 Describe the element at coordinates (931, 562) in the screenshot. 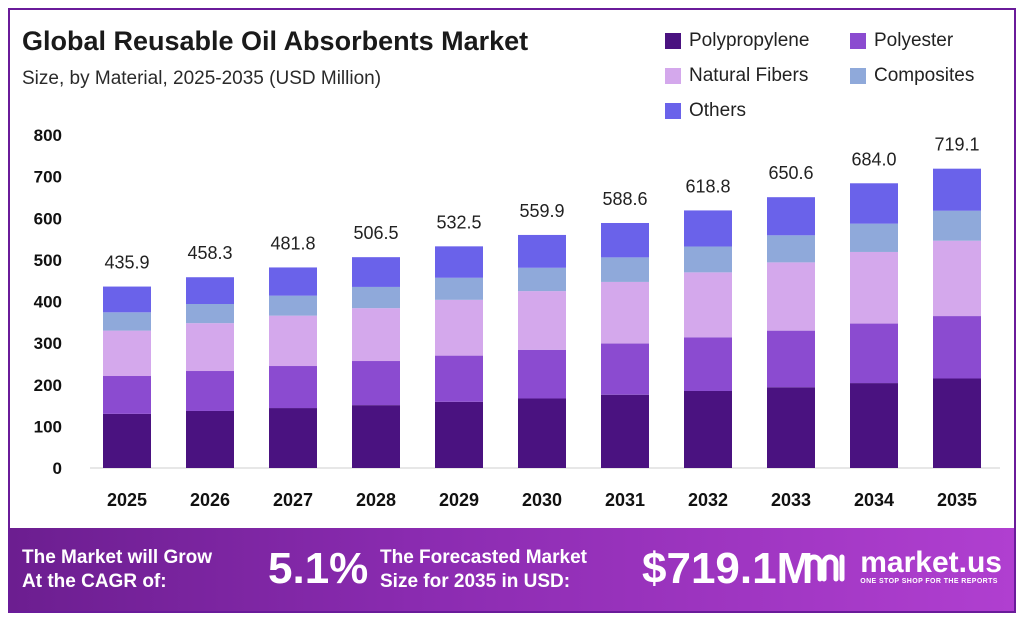

I see `logo-name: market.us` at that location.